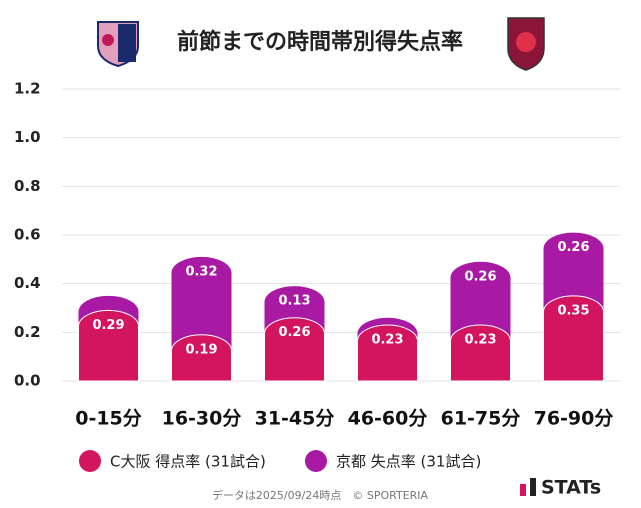  I want to click on y-tick-label: 1.2, so click(27, 89).